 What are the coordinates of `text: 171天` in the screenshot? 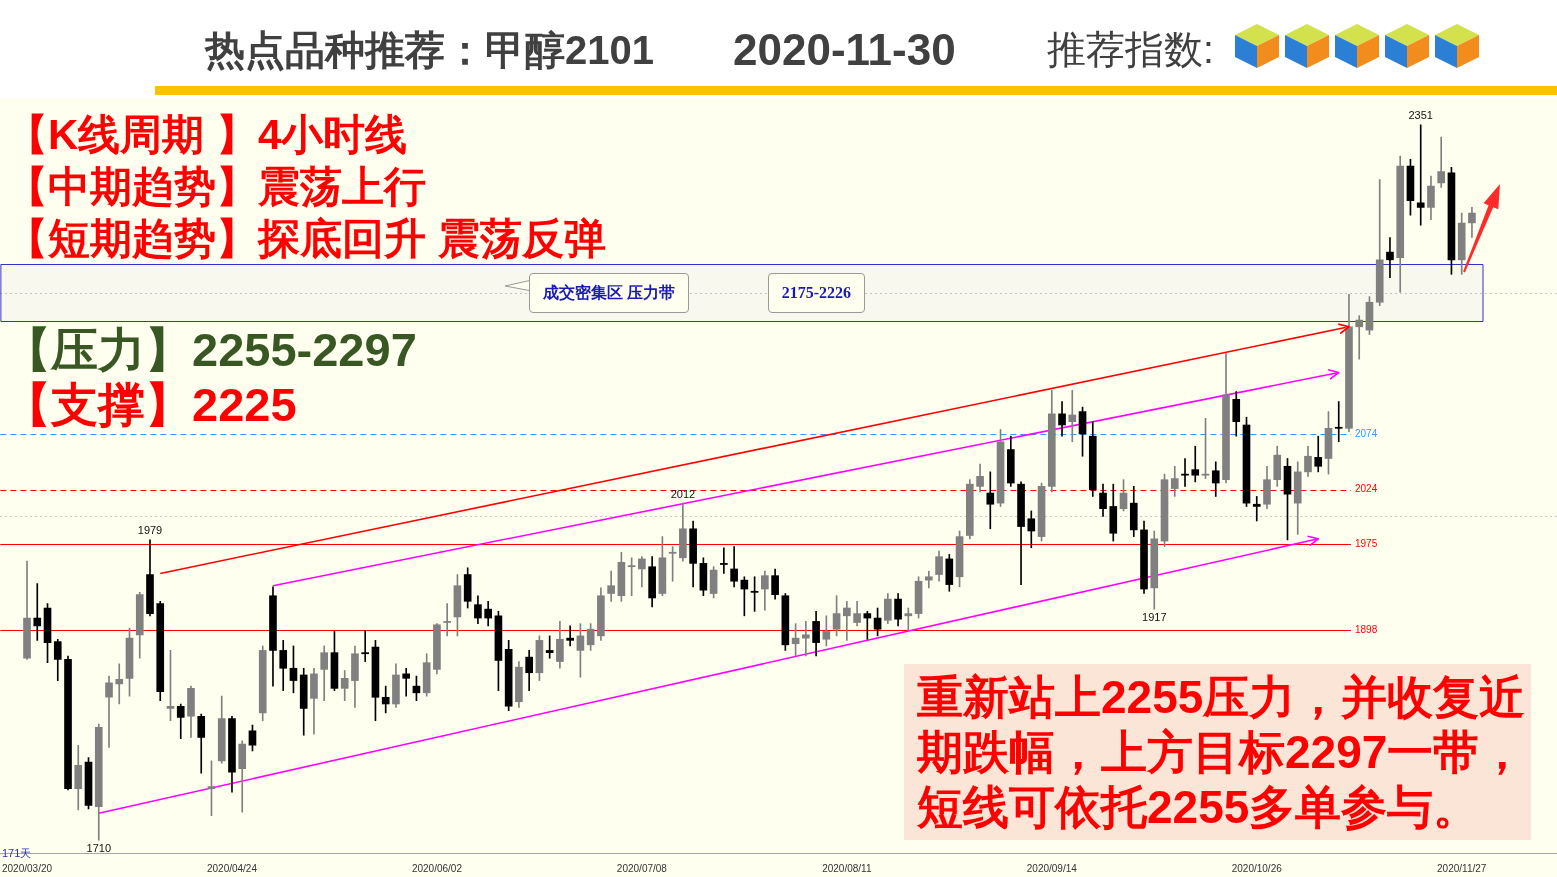 It's located at (17, 853).